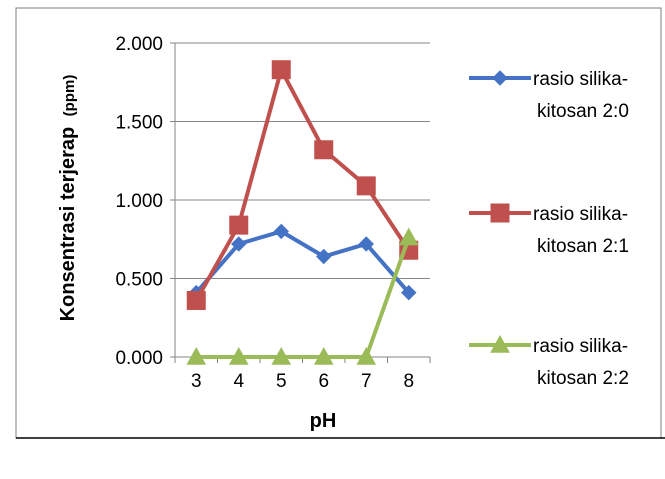 This screenshot has height=479, width=665. I want to click on y-tick-labels: 0.000 0.500 1.000 1.500 2.000, so click(139, 201).